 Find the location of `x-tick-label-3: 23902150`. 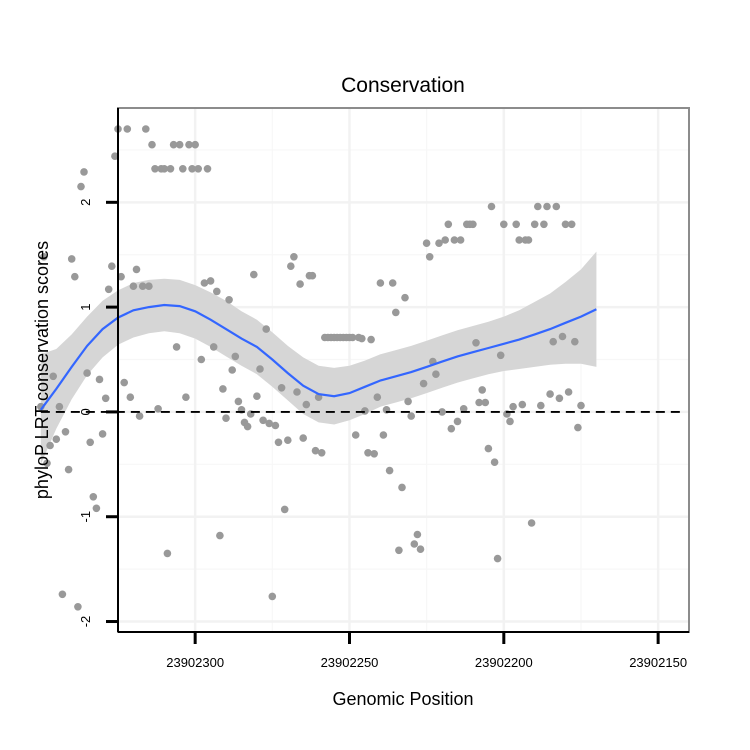

x-tick-label-3: 23902150 is located at coordinates (658, 662).